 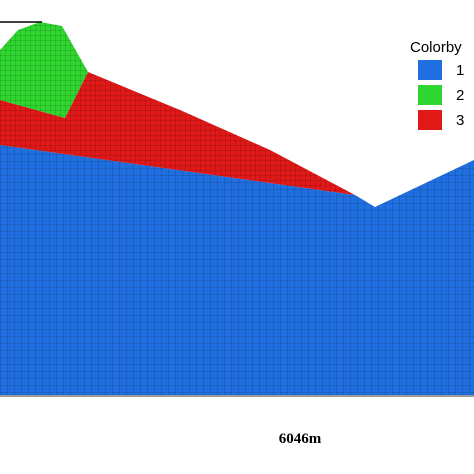 What do you see at coordinates (460, 95) in the screenshot?
I see `legend-label: 2` at bounding box center [460, 95].